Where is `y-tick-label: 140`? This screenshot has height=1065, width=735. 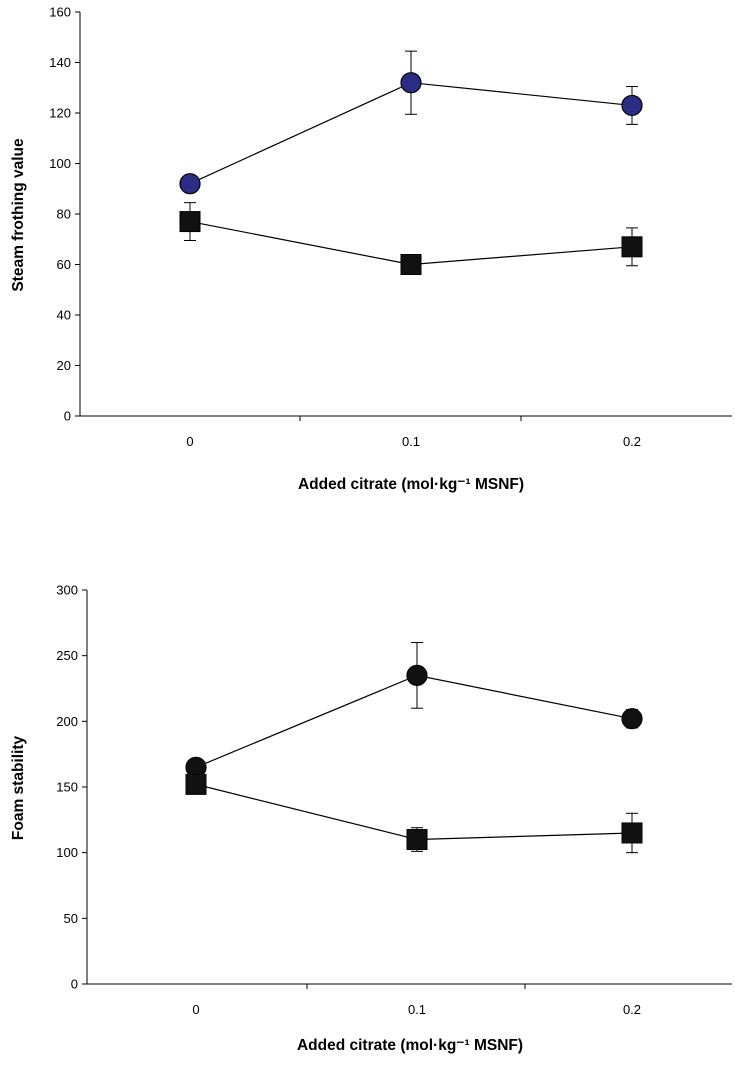
y-tick-label: 140 is located at coordinates (60, 62).